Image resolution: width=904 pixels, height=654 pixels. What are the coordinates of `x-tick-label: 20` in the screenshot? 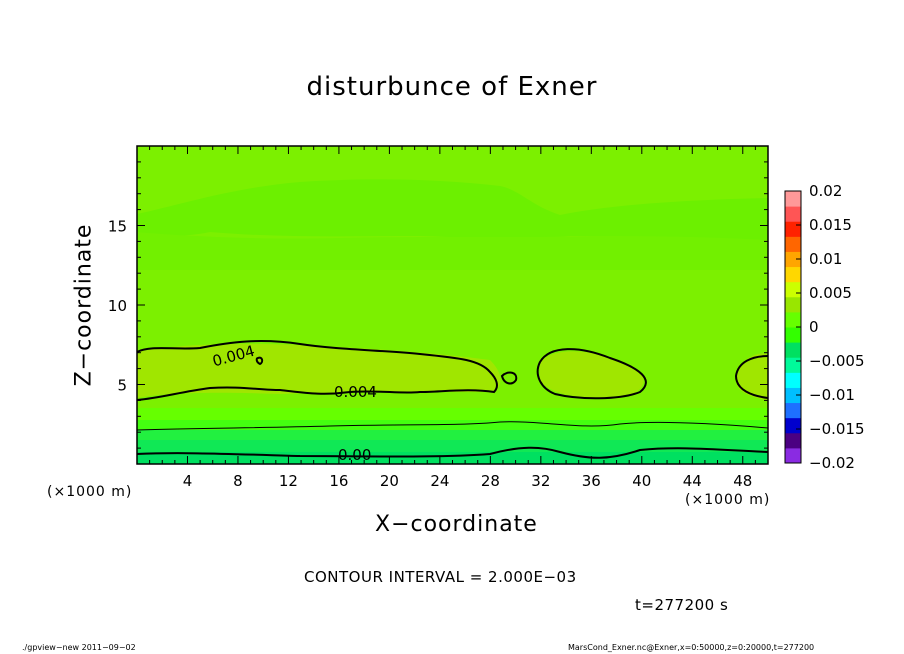 It's located at (389, 481).